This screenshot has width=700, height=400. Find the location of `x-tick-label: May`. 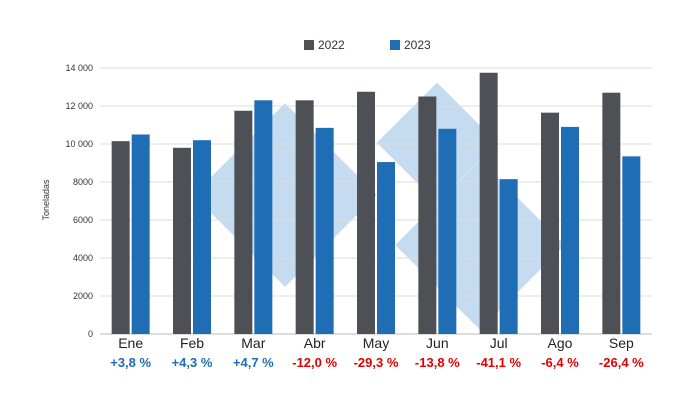

x-tick-label: May is located at coordinates (376, 343).